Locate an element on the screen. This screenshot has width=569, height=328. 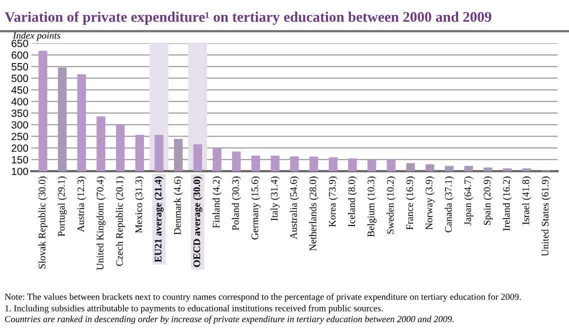
text: Countries are ranked in descending order by increase of private expenditure in tertiary education between 2000 and 2009. is located at coordinates (229, 320).